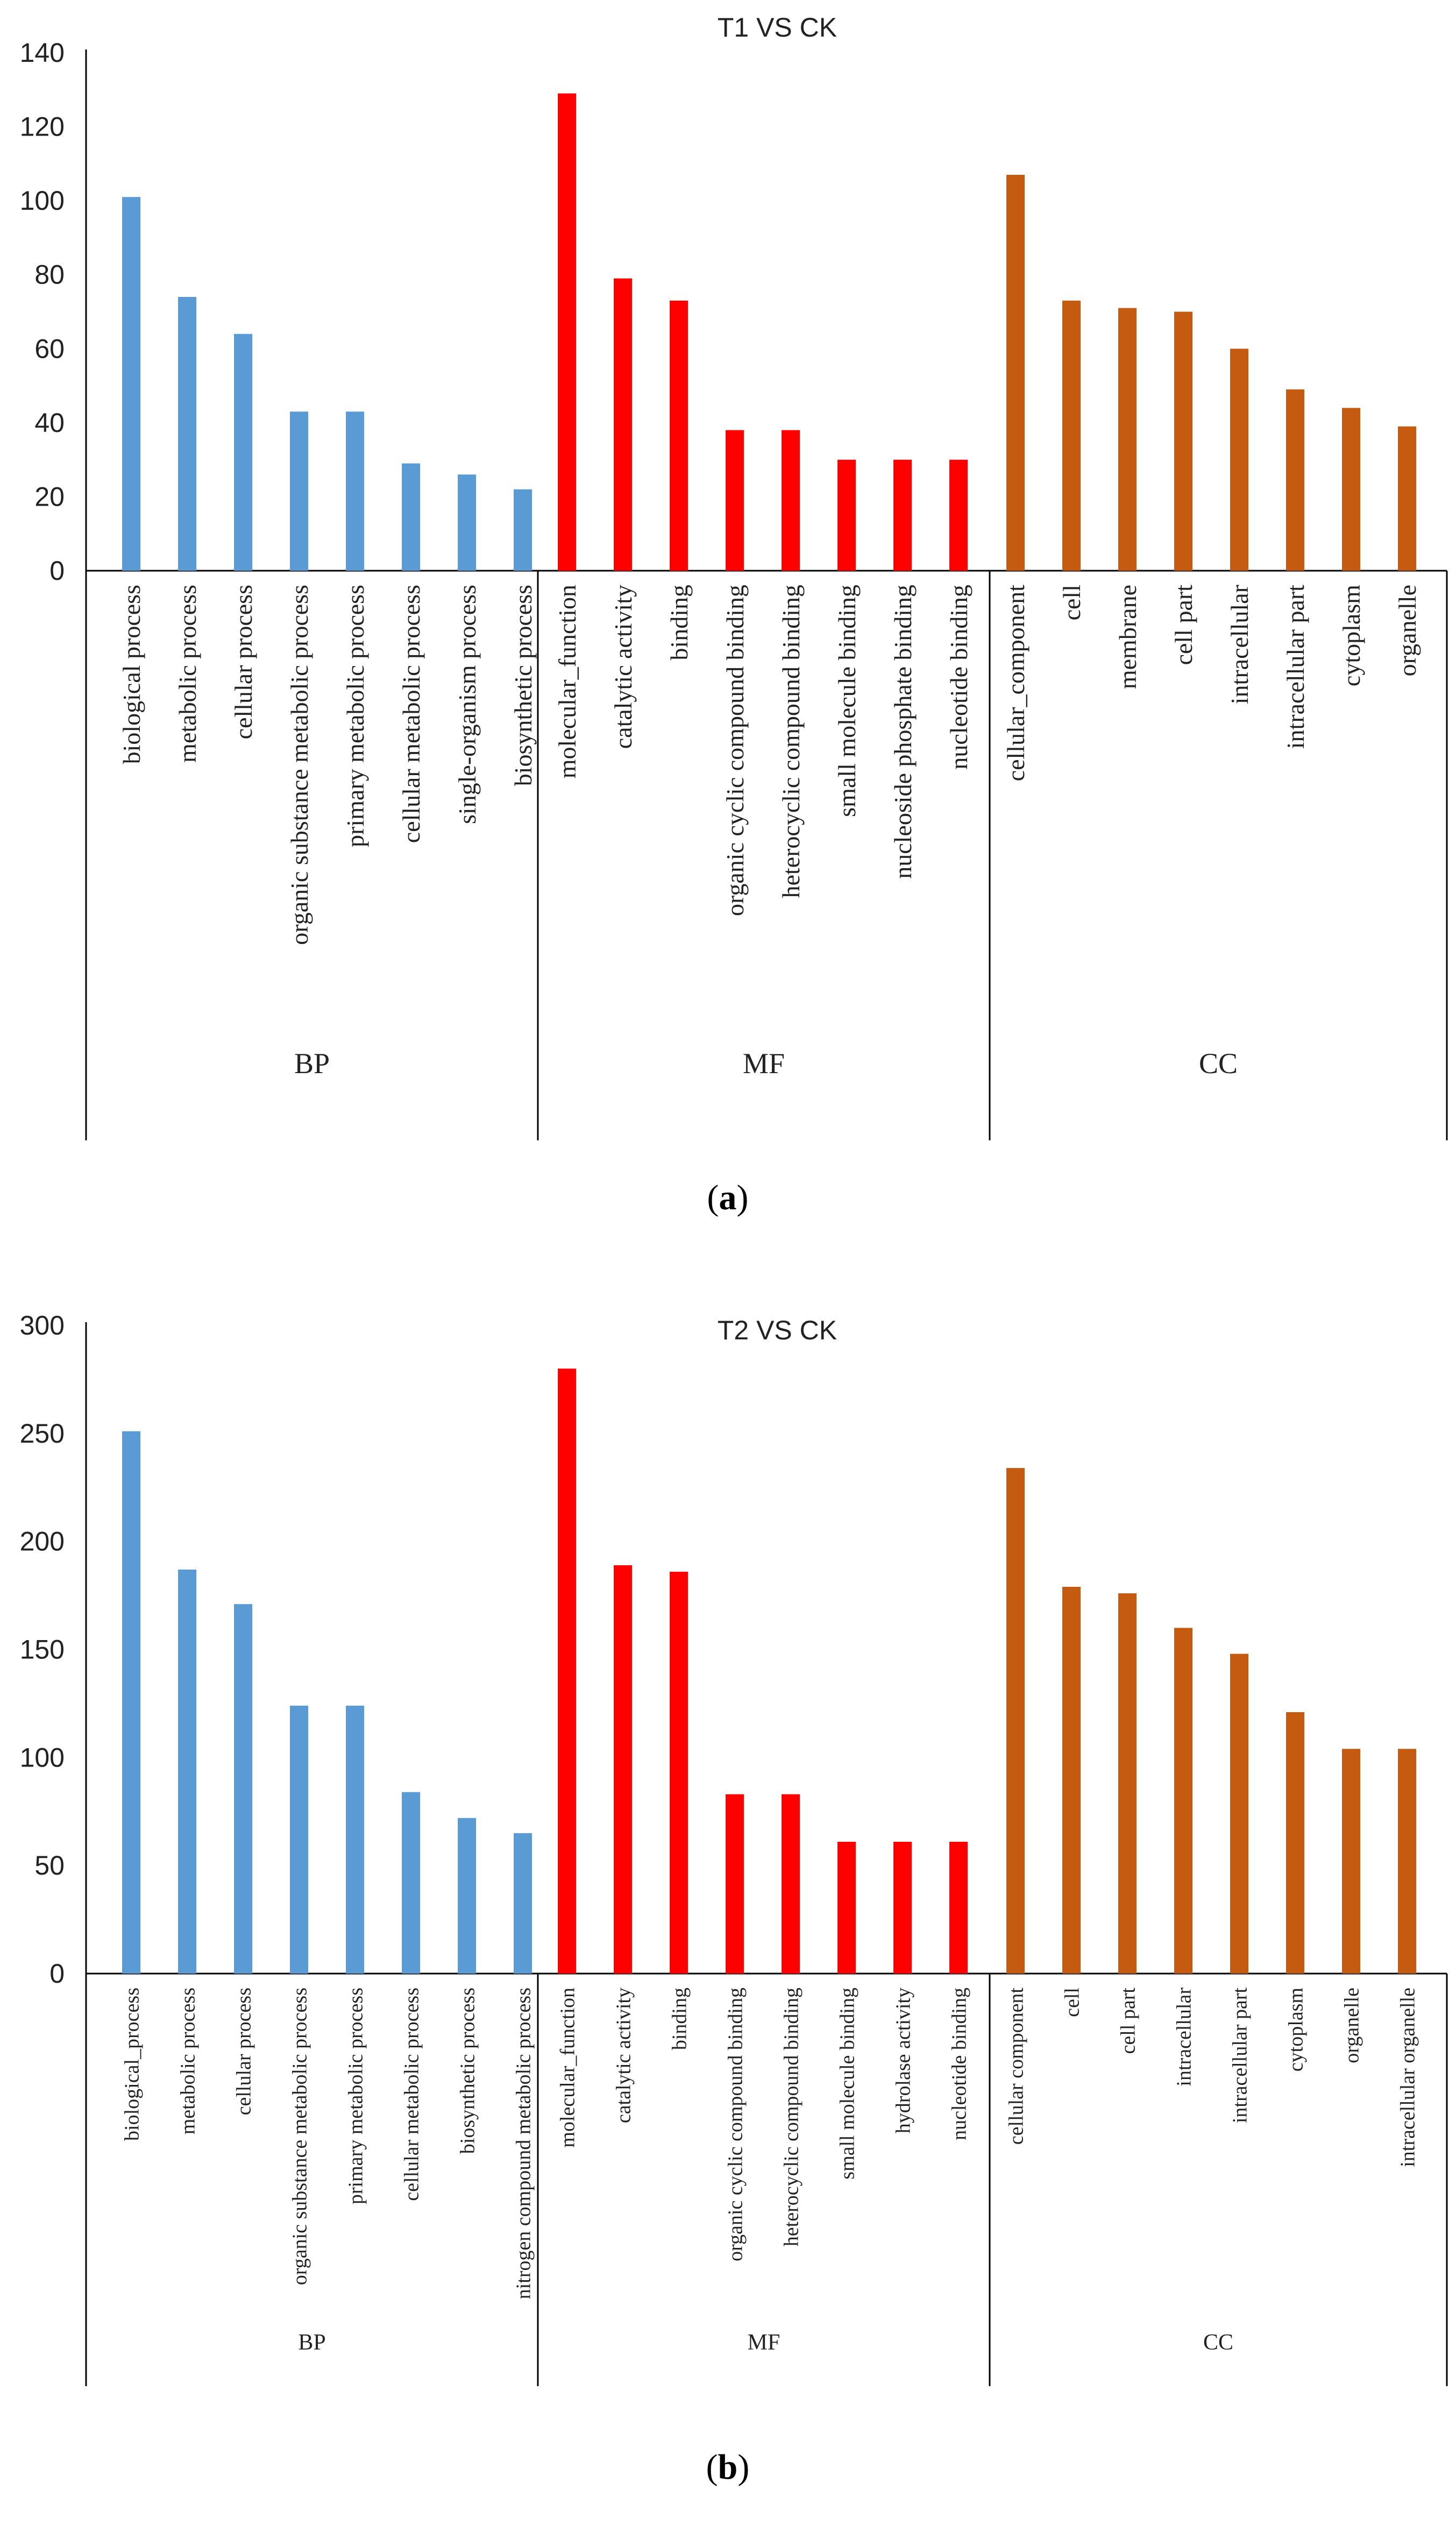  I want to click on x-tick-label: nitrogen compound metabolic process, so click(523, 2143).